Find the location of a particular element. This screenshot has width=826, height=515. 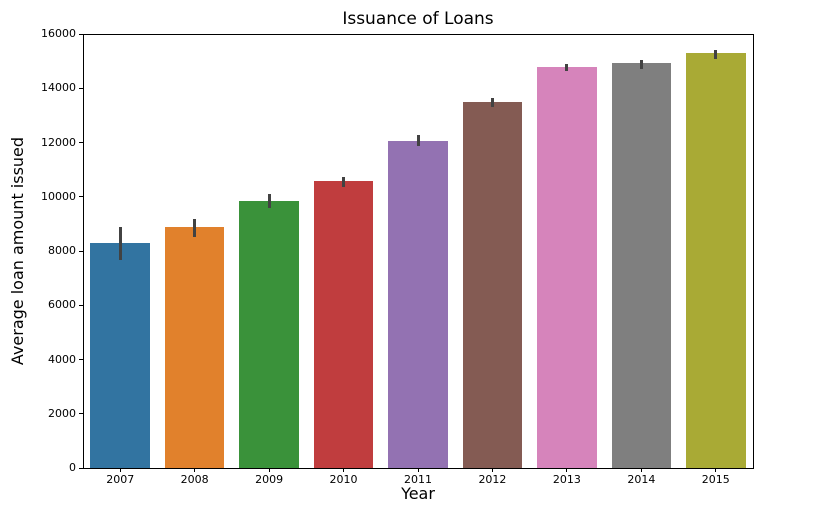

x-tick-label-2008: 2008 is located at coordinates (194, 479).